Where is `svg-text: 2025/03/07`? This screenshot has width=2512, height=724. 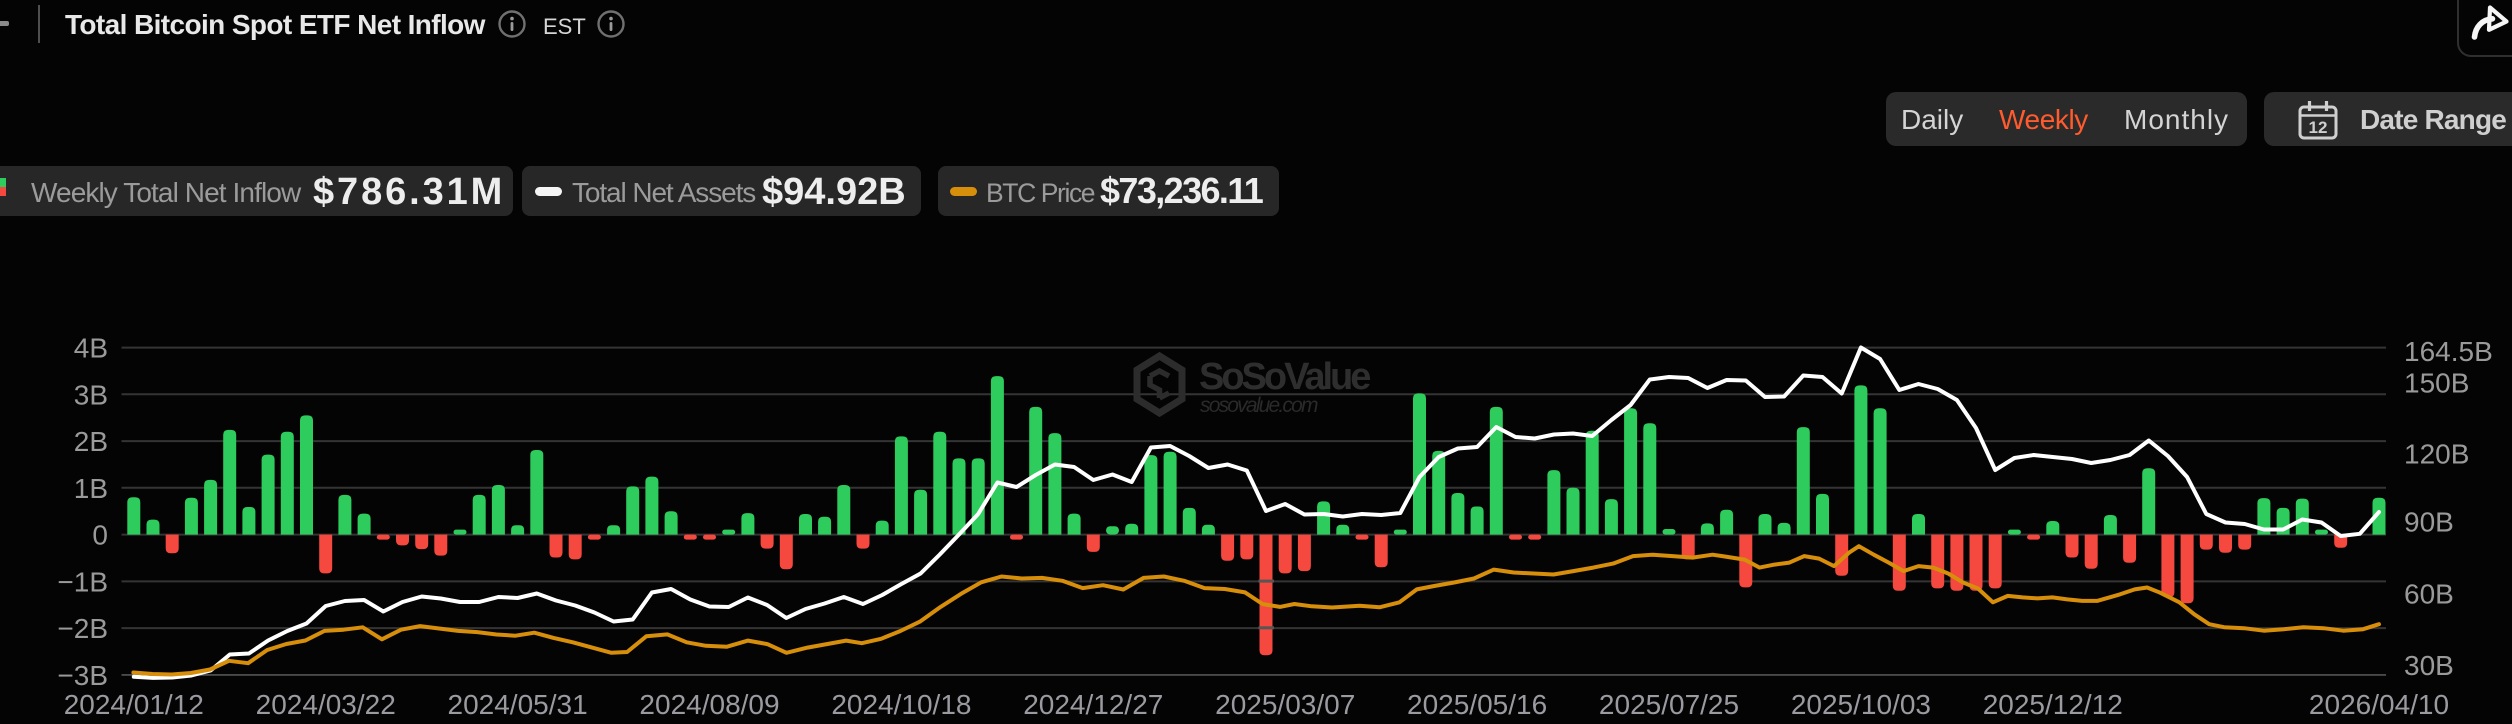
svg-text: 2025/03/07 is located at coordinates (1285, 704).